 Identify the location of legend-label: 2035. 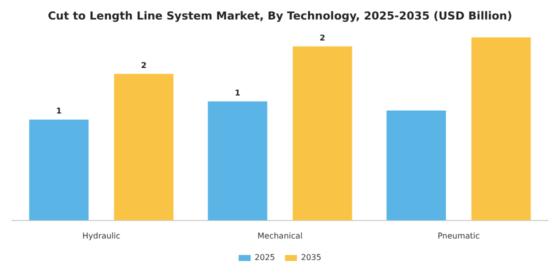
(311, 257).